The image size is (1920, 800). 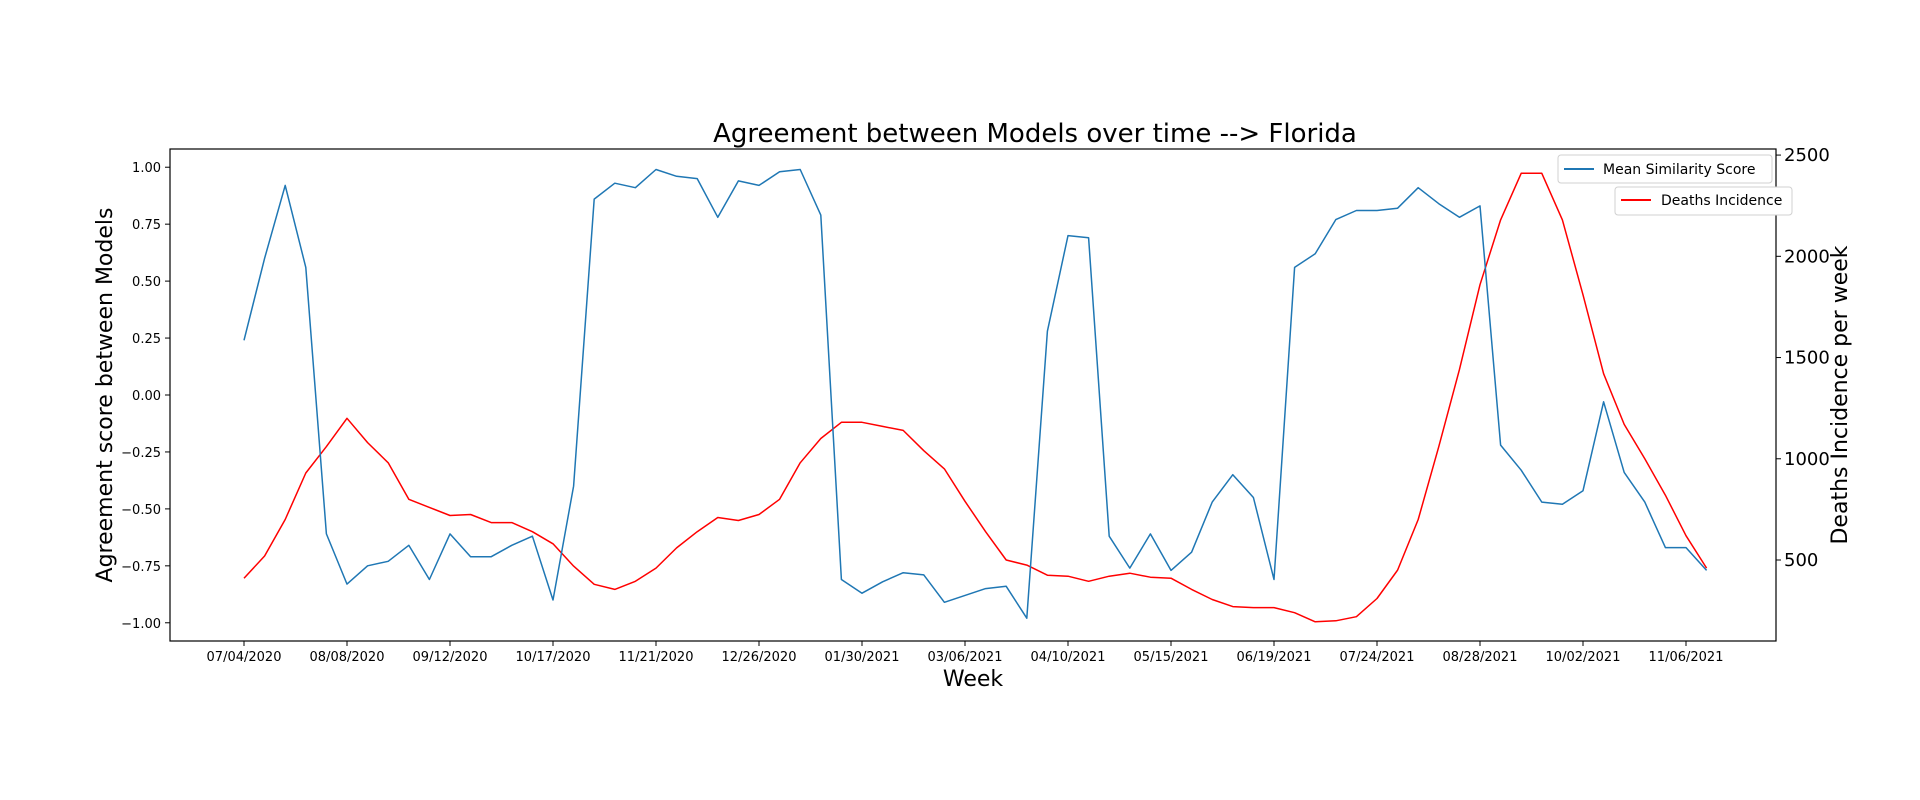 What do you see at coordinates (1686, 657) in the screenshot?
I see `x-tick-label: 11/06/2021` at bounding box center [1686, 657].